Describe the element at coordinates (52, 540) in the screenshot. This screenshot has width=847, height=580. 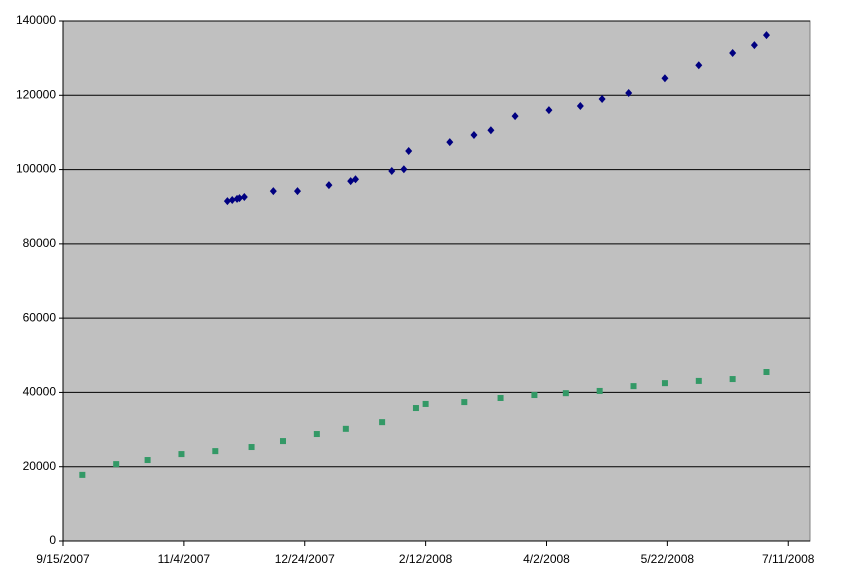
I see `y-tick-label: 0` at that location.